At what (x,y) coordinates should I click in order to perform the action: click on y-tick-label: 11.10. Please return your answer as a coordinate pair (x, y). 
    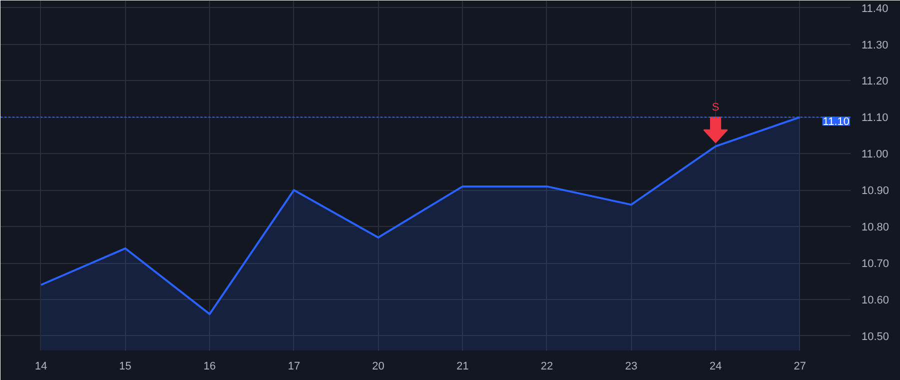
    Looking at the image, I should click on (875, 118).